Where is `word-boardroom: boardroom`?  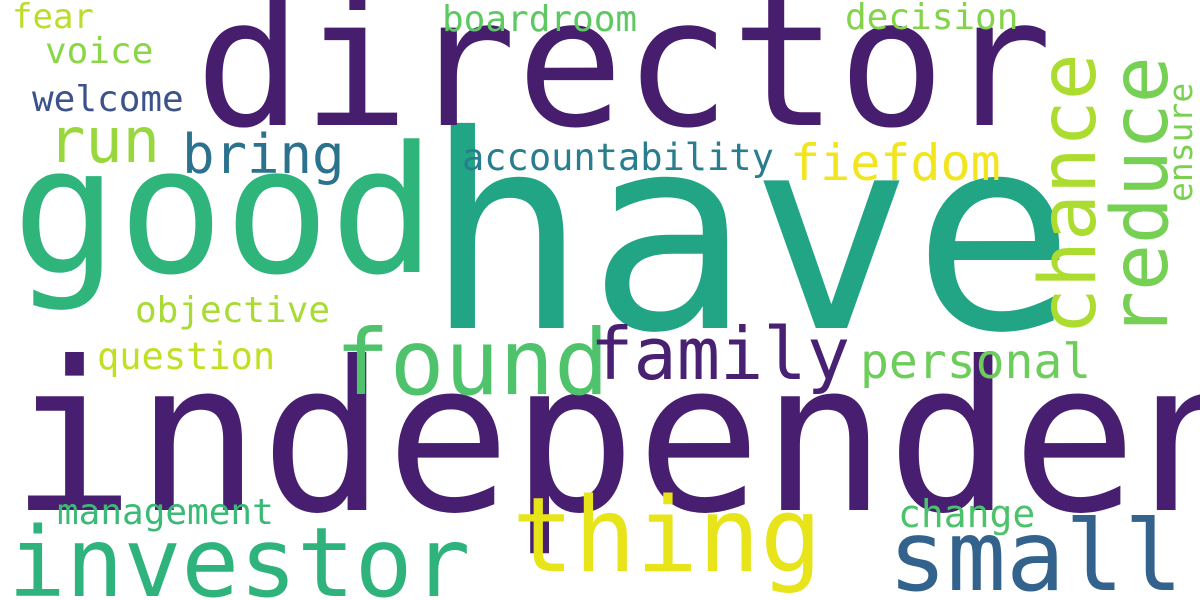 word-boardroom: boardroom is located at coordinates (540, 20).